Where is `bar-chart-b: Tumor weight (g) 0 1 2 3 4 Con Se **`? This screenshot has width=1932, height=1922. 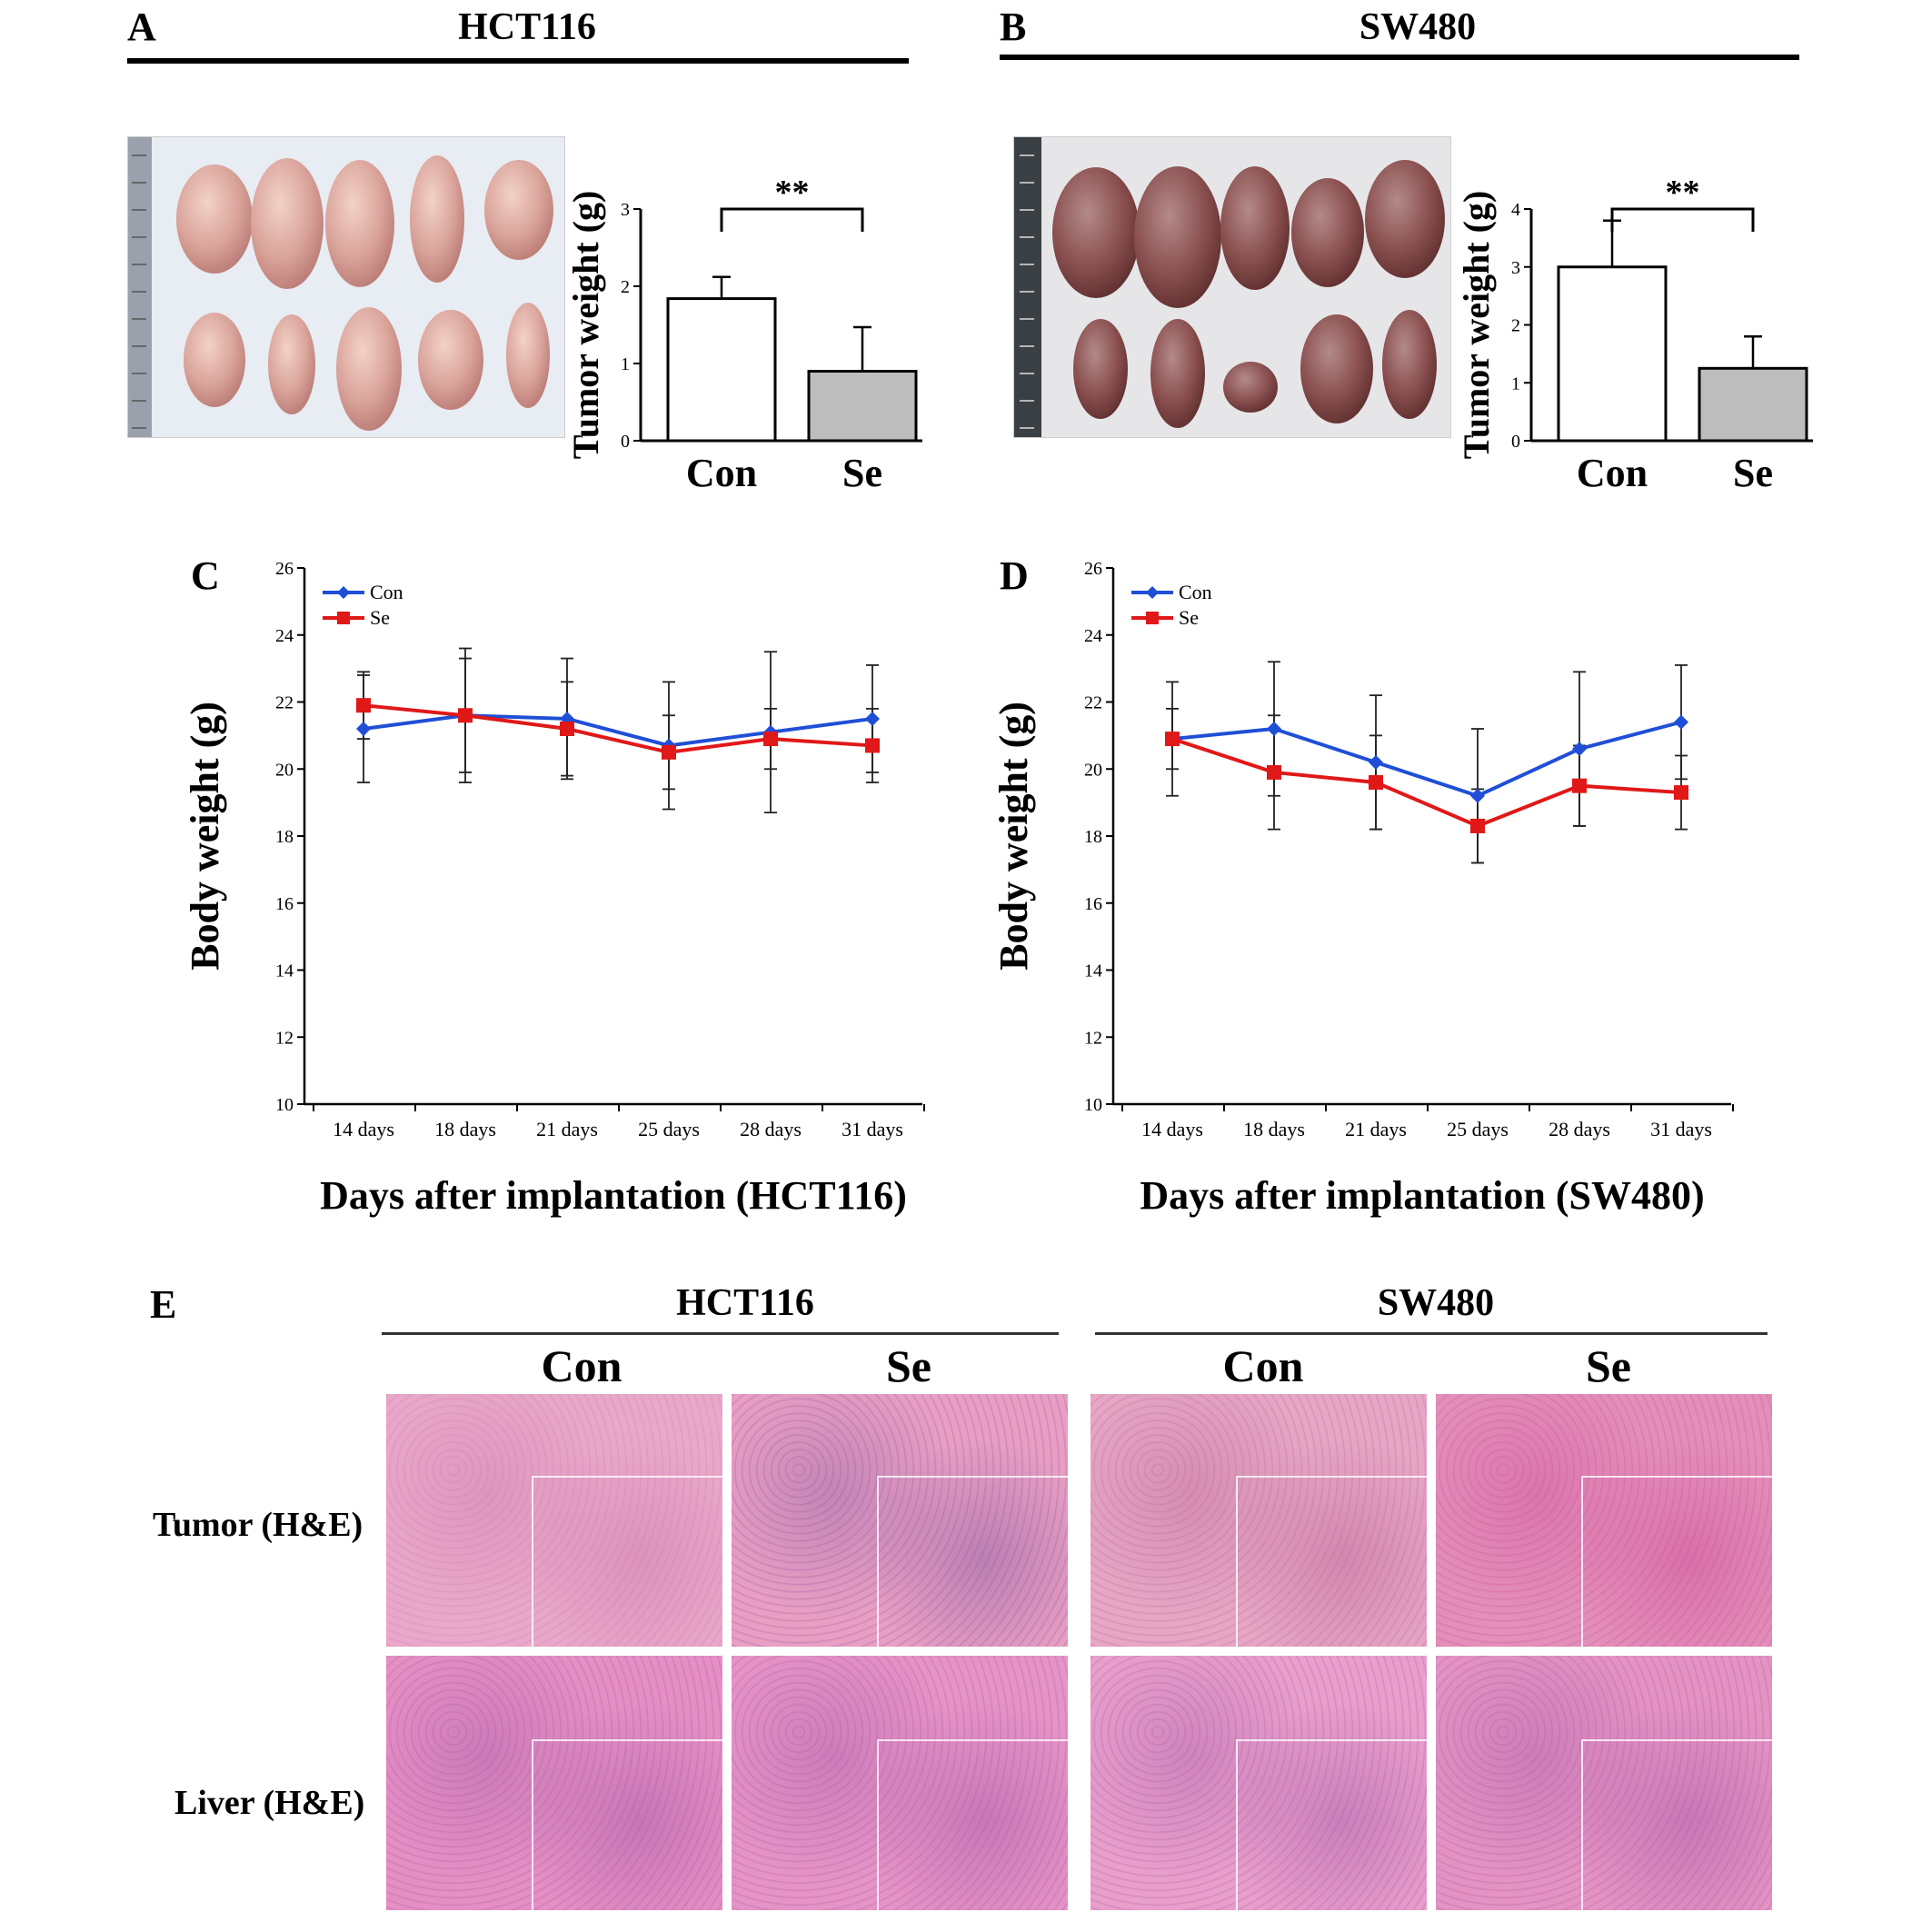
bar-chart-b: Tumor weight (g) 0 1 2 3 4 Con Se ** is located at coordinates (1634, 334).